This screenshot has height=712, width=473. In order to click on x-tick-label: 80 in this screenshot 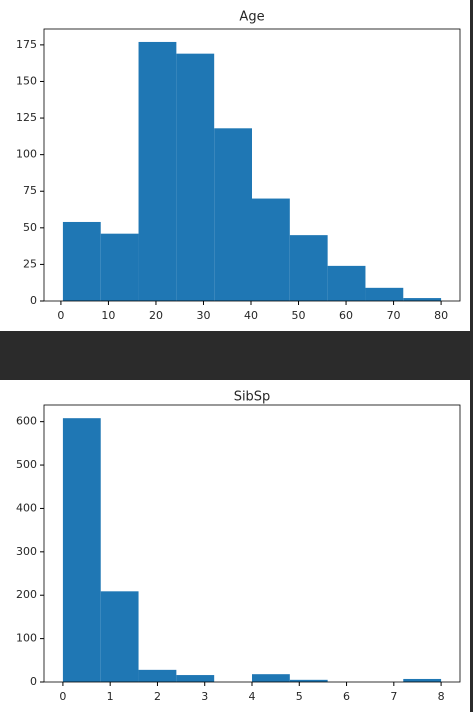, I will do `click(441, 315)`.